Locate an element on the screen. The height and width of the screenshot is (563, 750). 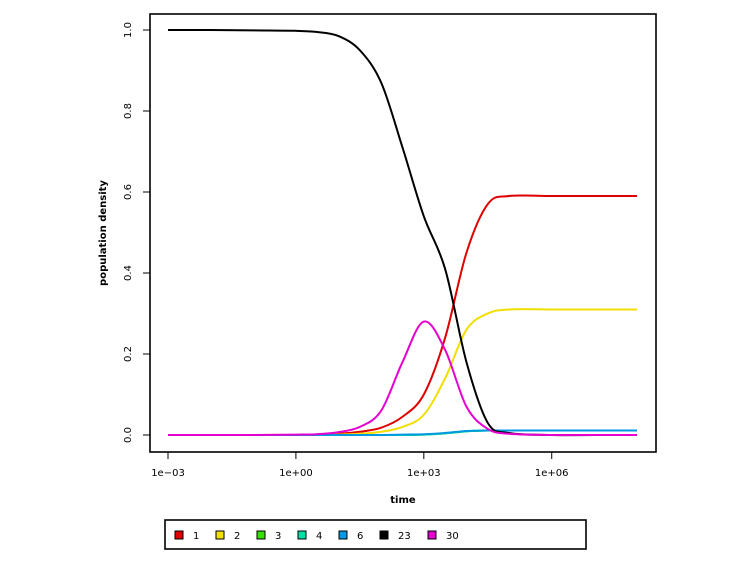
x-tick-label: 1e−03 is located at coordinates (168, 473).